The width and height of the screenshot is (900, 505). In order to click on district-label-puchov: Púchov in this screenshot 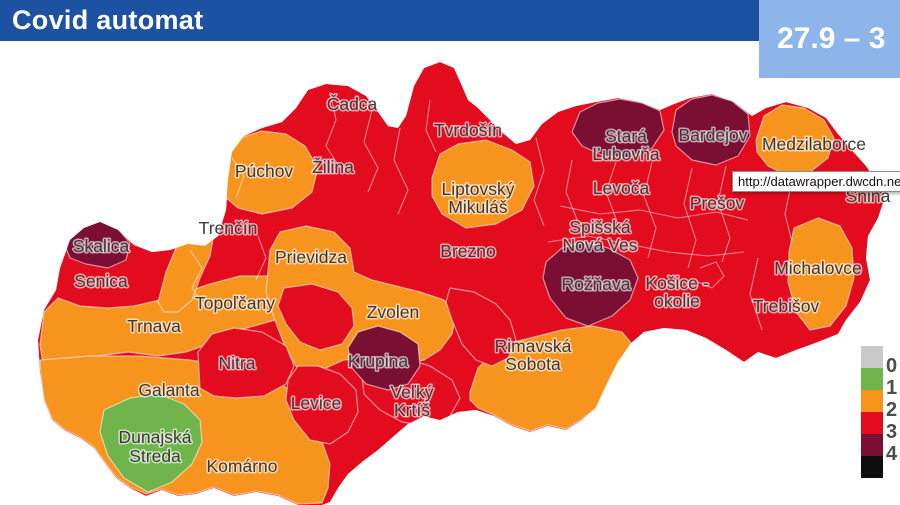, I will do `click(264, 171)`.